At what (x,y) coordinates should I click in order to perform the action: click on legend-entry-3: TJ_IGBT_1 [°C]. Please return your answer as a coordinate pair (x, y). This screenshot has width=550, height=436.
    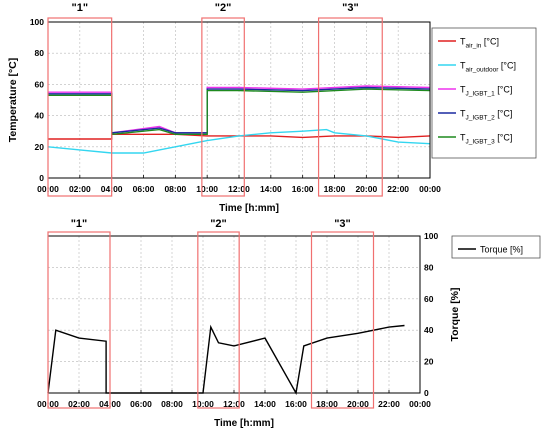
    Looking at the image, I should click on (486, 91).